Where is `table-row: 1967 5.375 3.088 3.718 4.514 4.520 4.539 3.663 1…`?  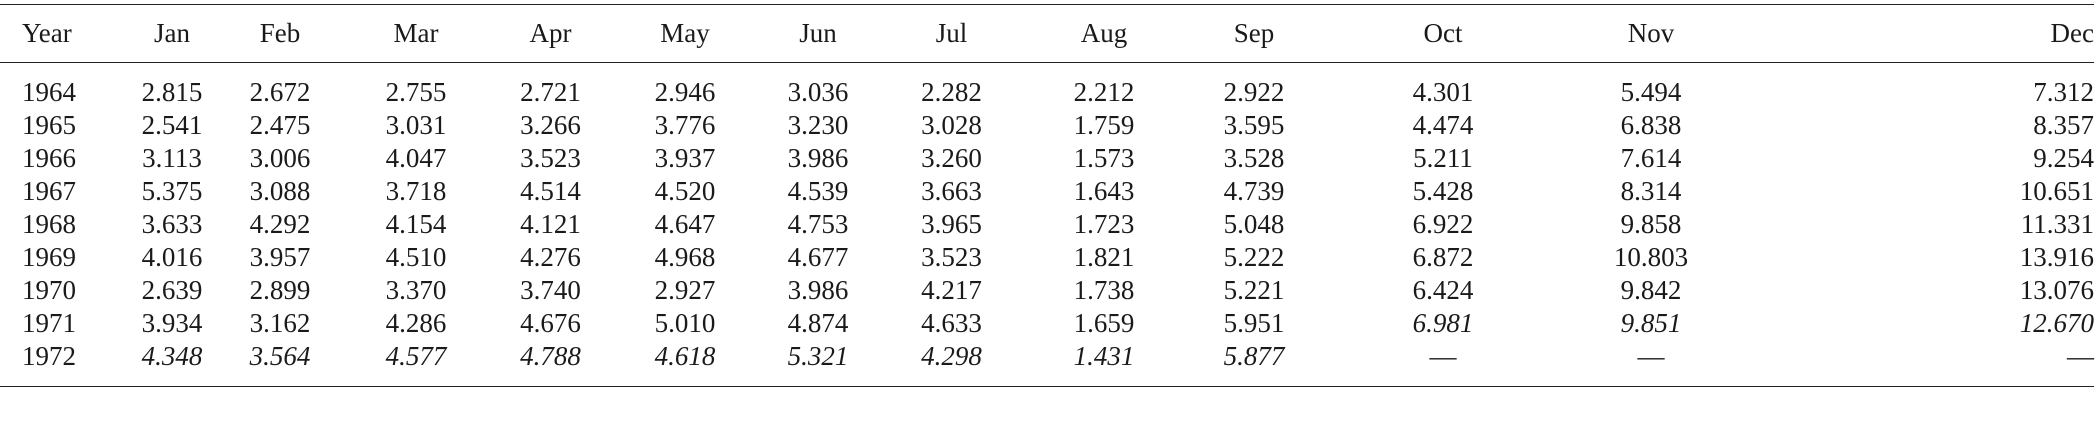 table-row: 1967 5.375 3.088 3.718 4.514 4.520 4.539 3.663 1… is located at coordinates (1047, 191).